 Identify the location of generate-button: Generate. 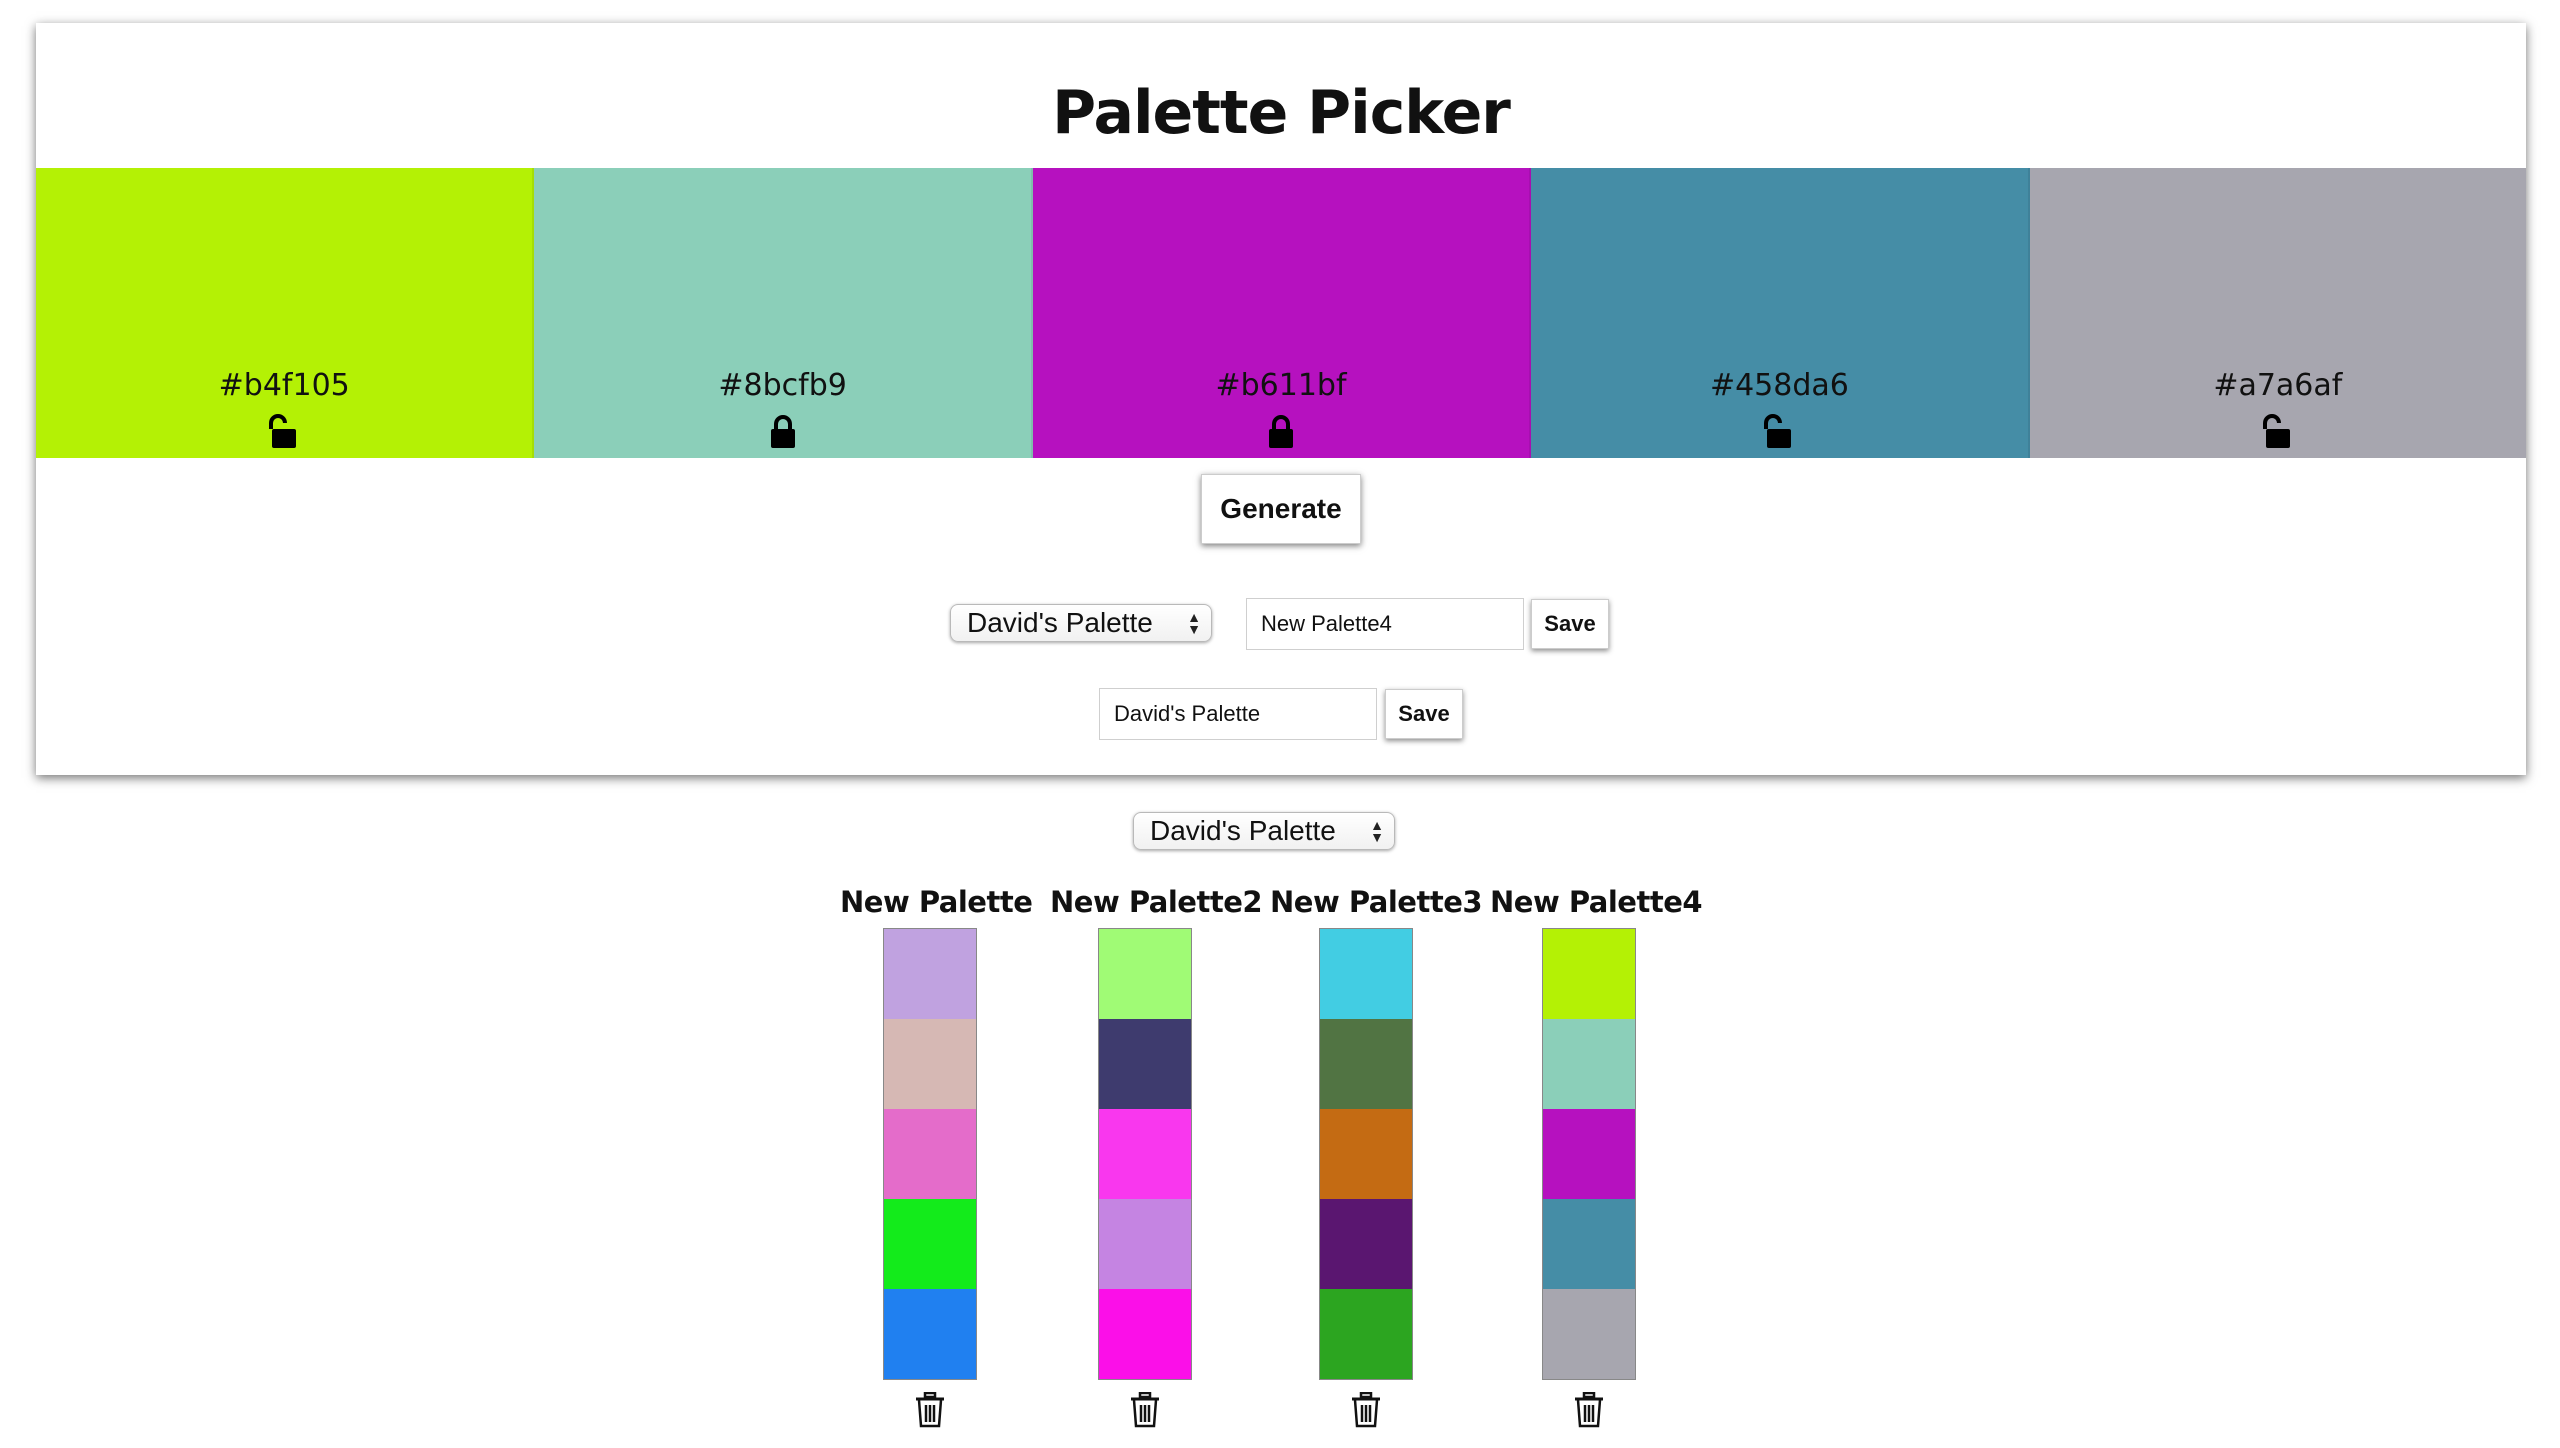
(1281, 509).